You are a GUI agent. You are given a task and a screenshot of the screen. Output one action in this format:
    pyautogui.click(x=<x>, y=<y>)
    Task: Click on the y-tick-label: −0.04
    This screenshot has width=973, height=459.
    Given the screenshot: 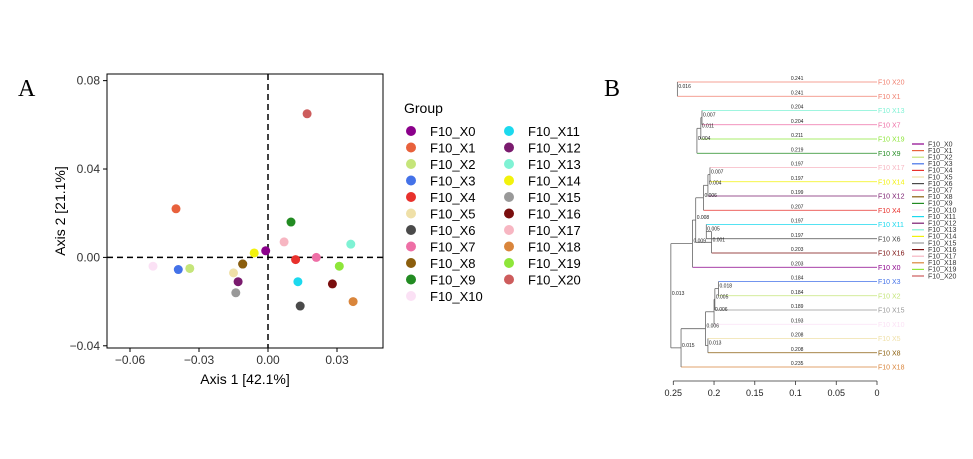 What is the action you would take?
    pyautogui.click(x=85, y=346)
    